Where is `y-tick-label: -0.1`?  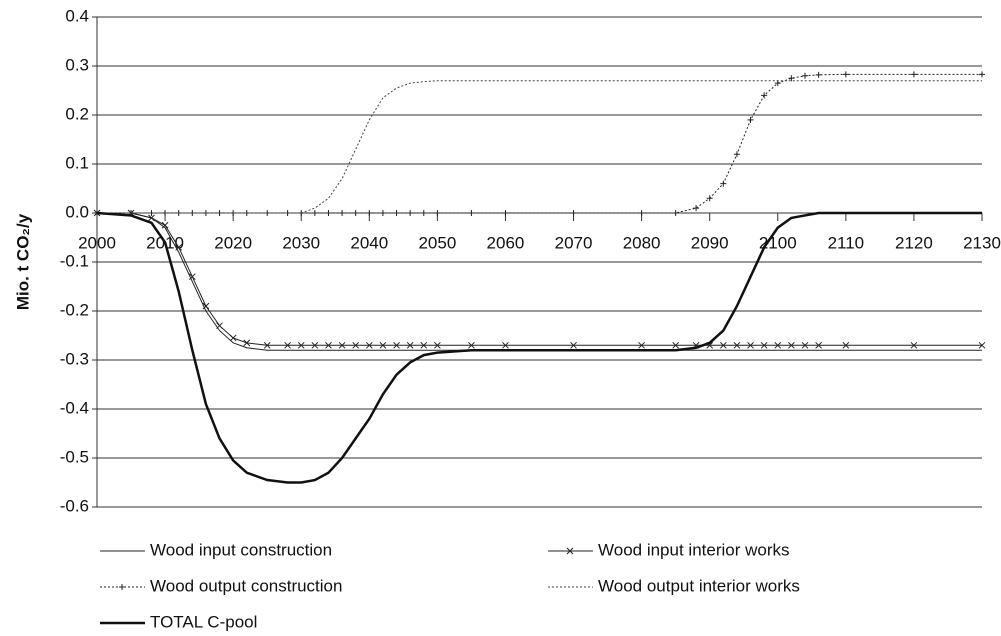
y-tick-label: -0.1 is located at coordinates (74, 260).